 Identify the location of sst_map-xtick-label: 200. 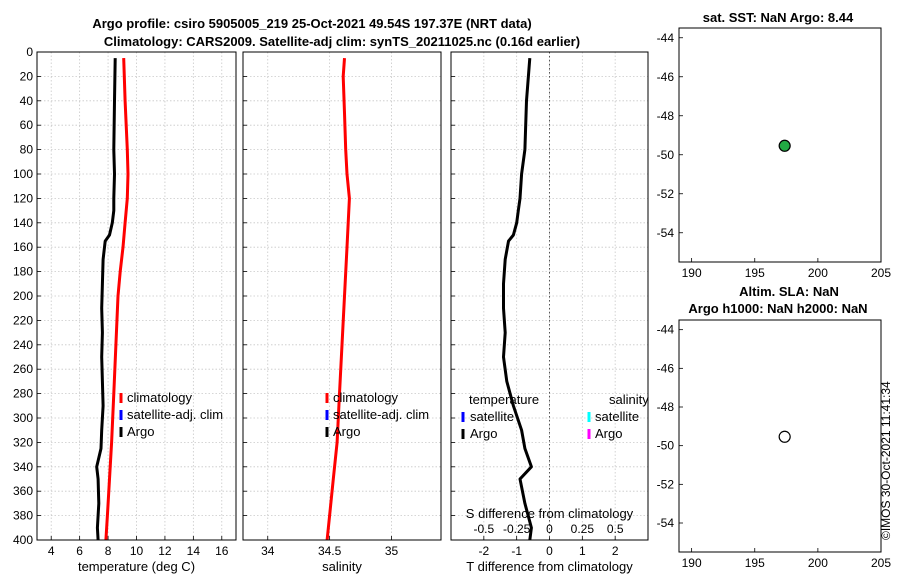
(818, 273).